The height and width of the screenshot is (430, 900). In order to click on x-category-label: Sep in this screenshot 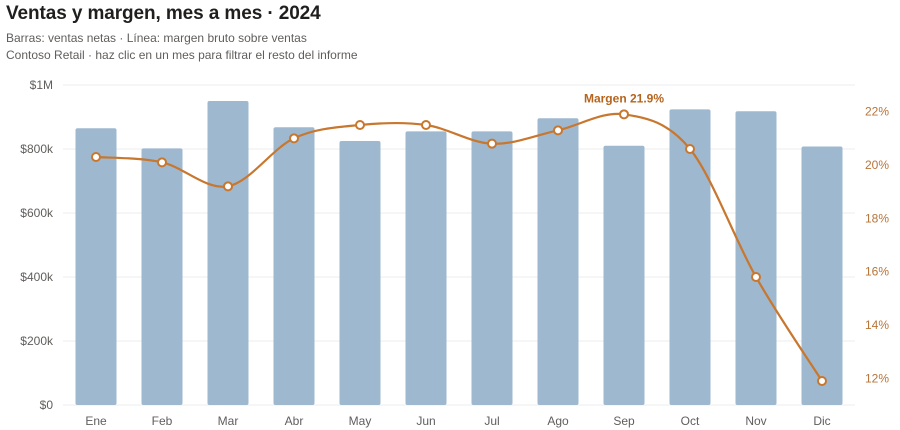, I will do `click(624, 421)`.